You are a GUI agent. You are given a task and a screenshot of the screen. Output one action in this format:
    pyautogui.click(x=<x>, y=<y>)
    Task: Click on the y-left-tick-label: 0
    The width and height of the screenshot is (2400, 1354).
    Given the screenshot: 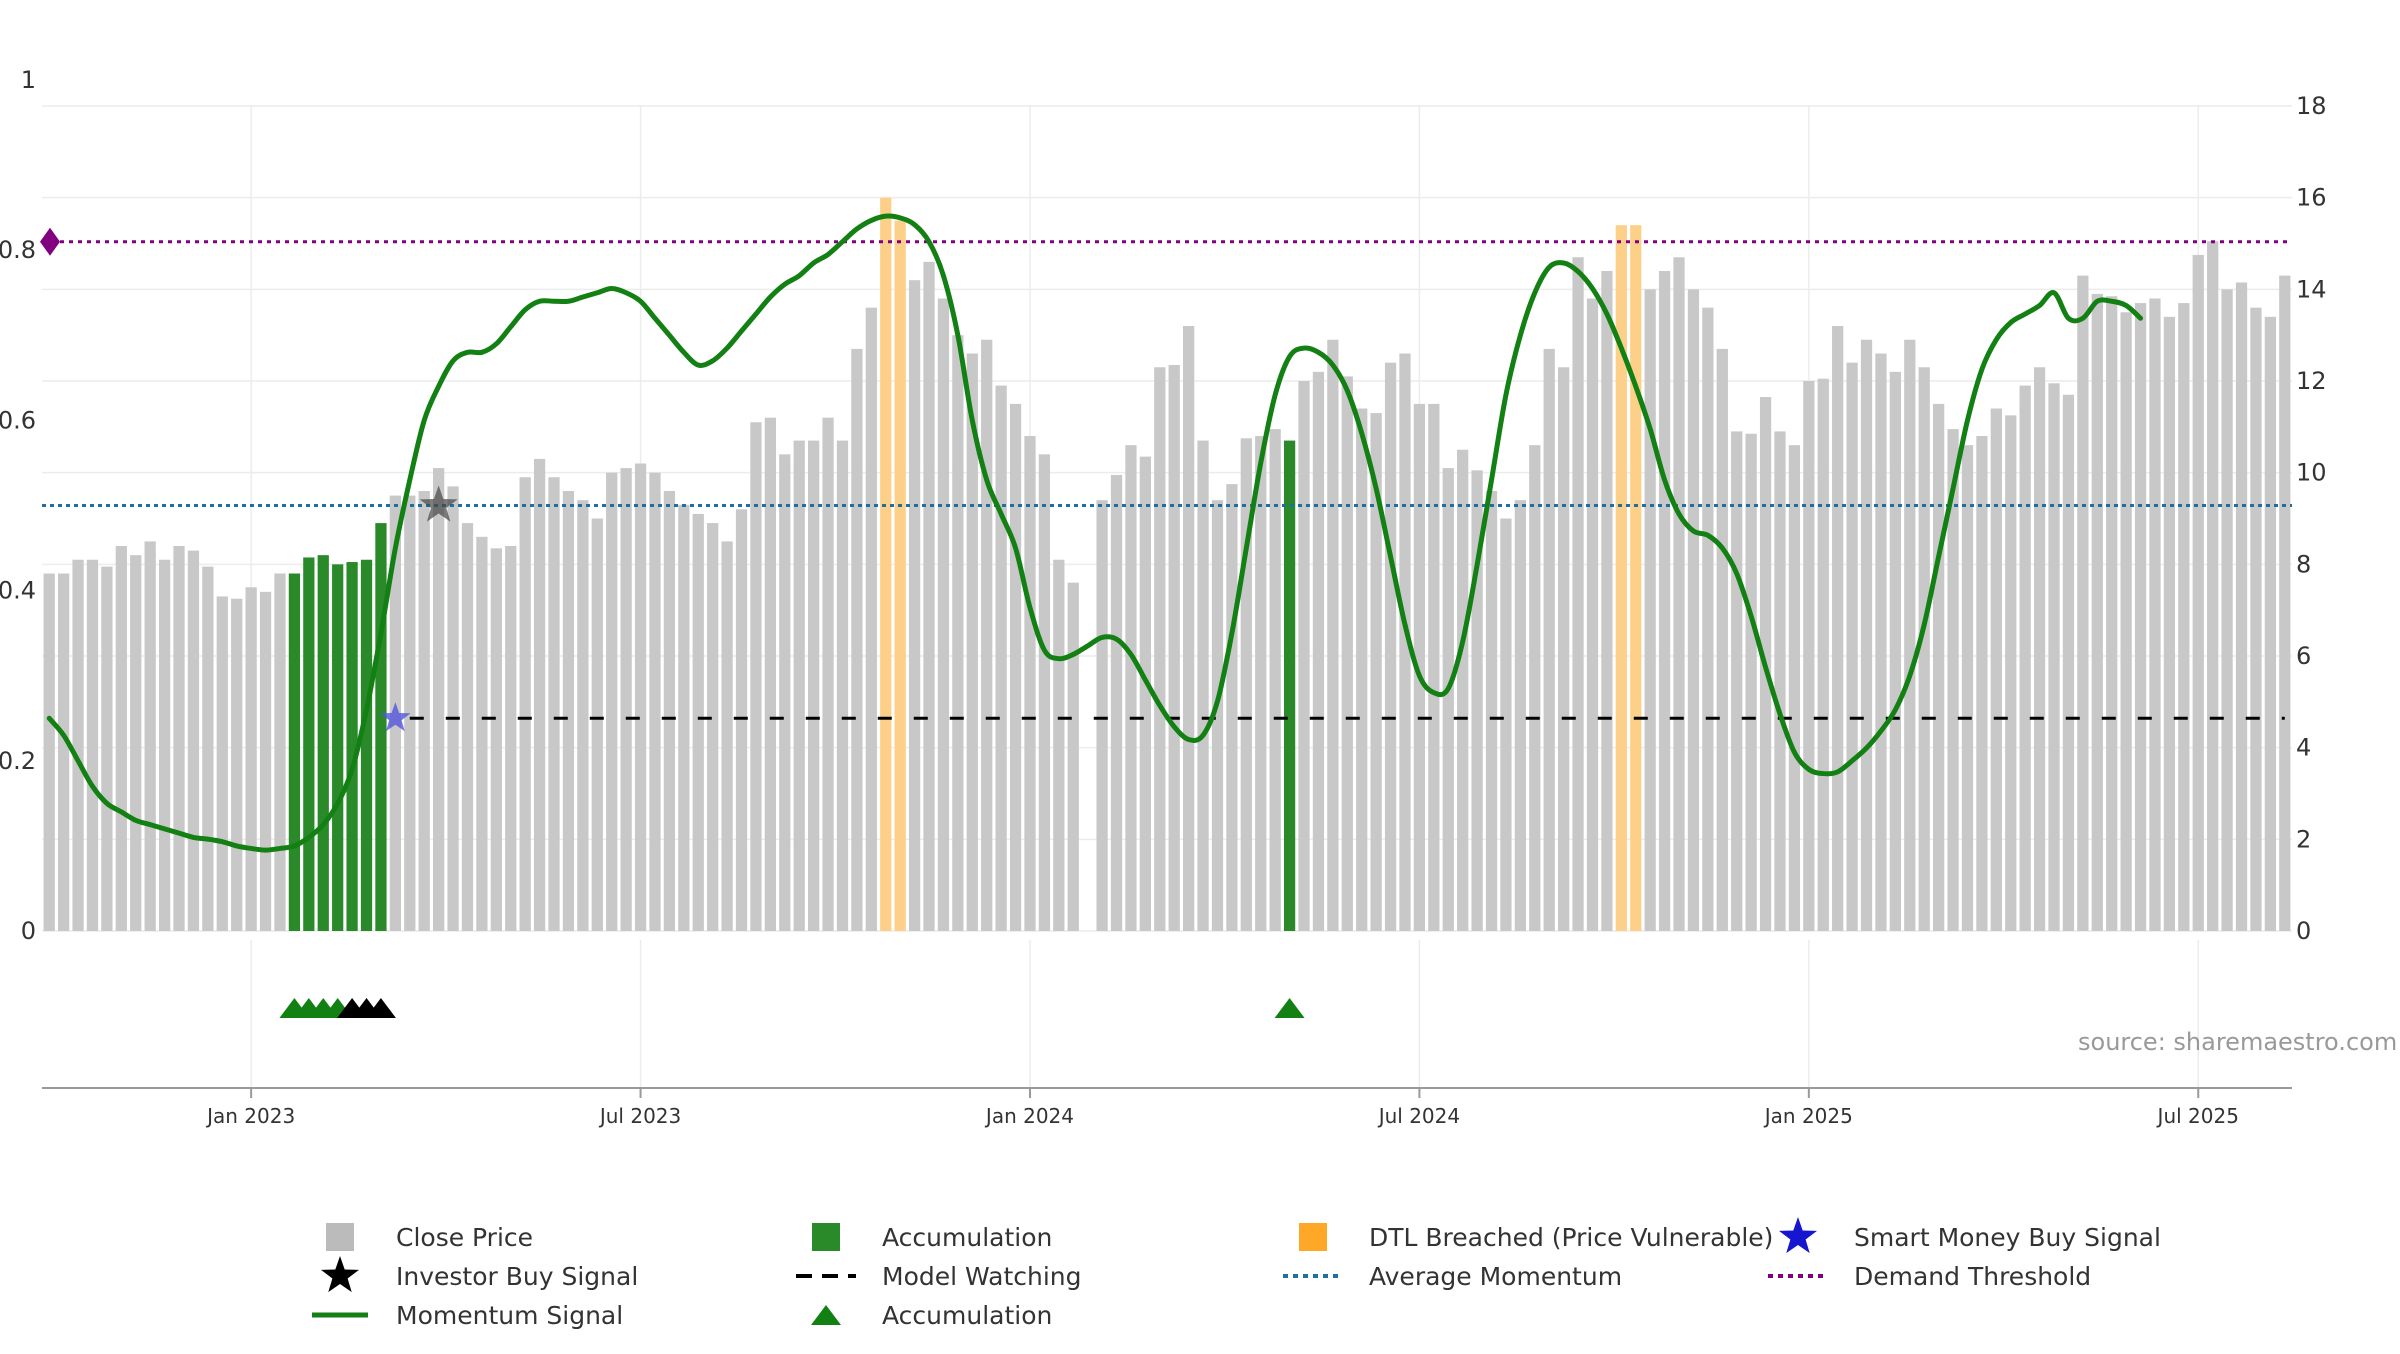 What is the action you would take?
    pyautogui.click(x=28, y=931)
    